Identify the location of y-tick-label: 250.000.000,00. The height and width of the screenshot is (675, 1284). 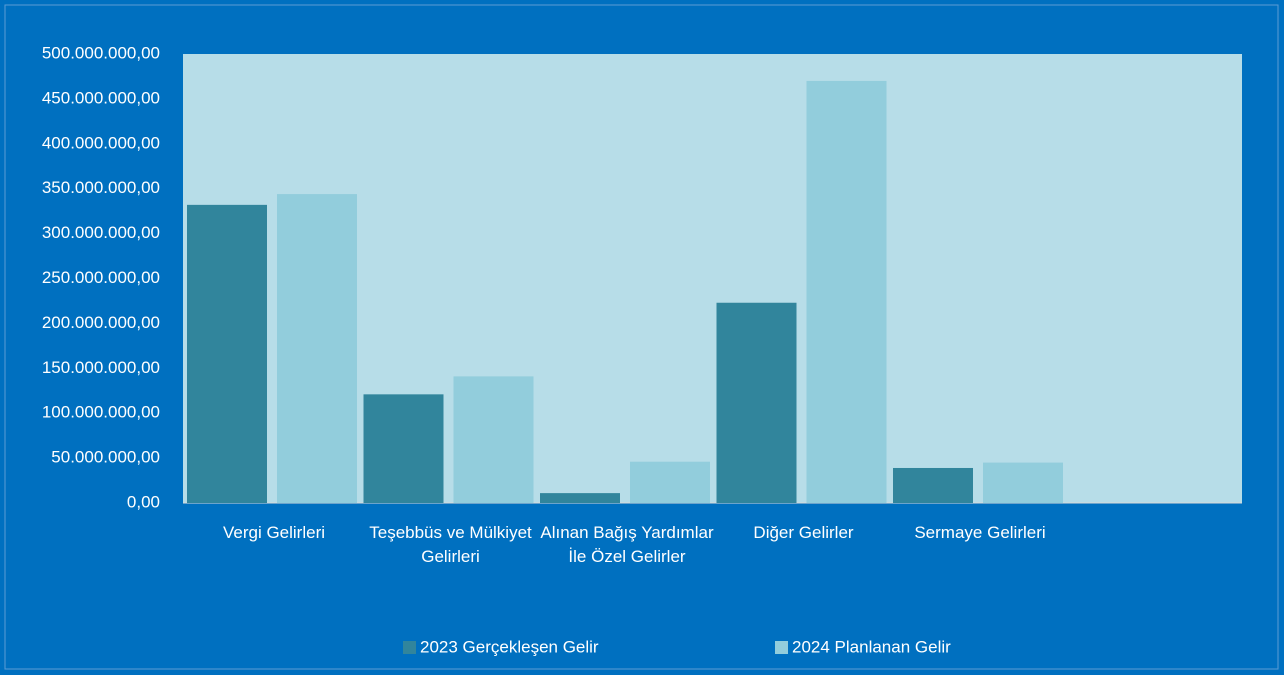
(101, 277).